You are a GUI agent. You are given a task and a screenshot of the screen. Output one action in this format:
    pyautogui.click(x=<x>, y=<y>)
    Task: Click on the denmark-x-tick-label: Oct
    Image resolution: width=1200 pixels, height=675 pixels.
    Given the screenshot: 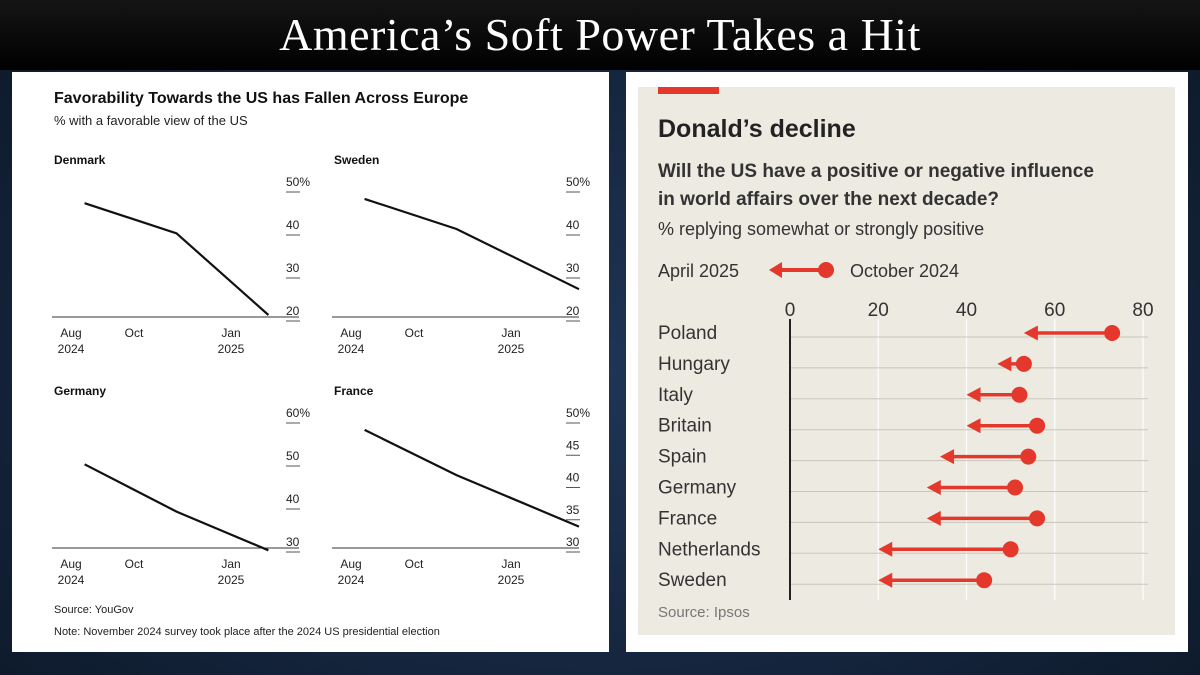 What is the action you would take?
    pyautogui.click(x=134, y=333)
    